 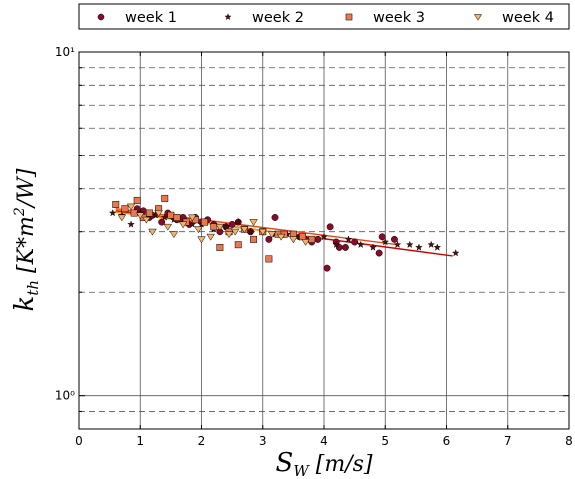 I want to click on x-tick-label: 8, so click(x=569, y=441).